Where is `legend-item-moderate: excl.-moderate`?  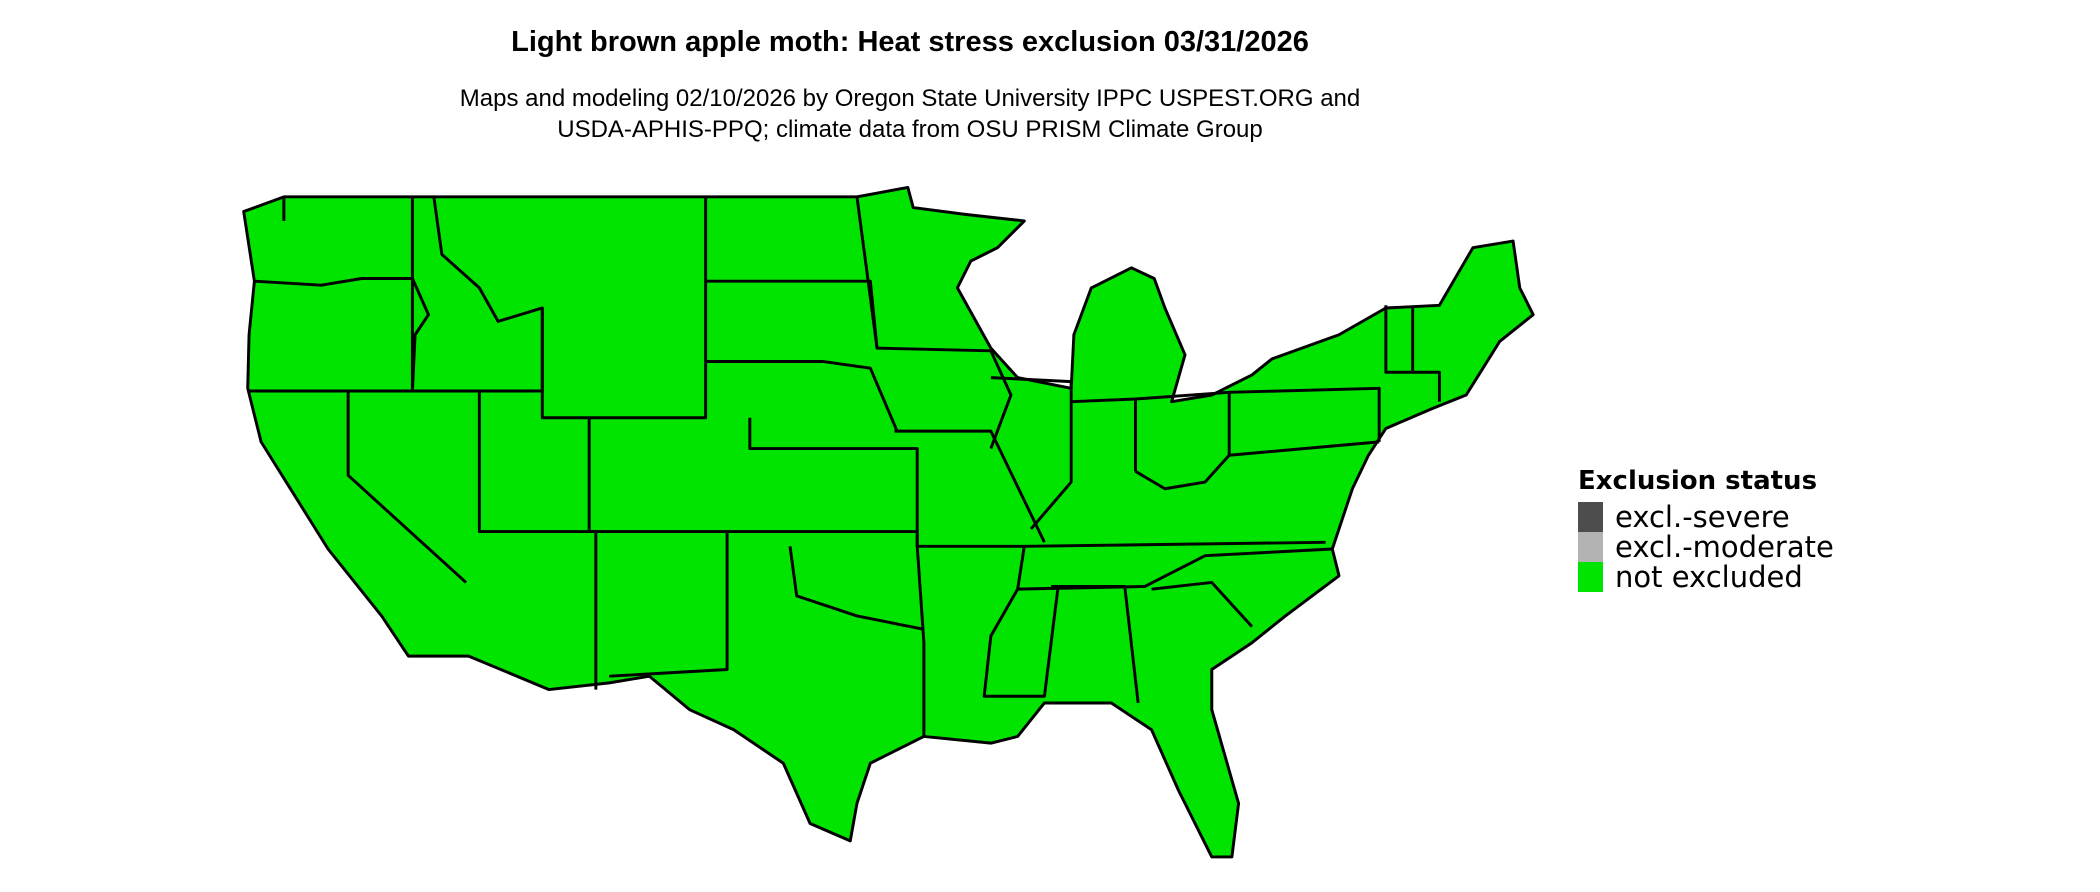 legend-item-moderate: excl.-moderate is located at coordinates (1706, 547).